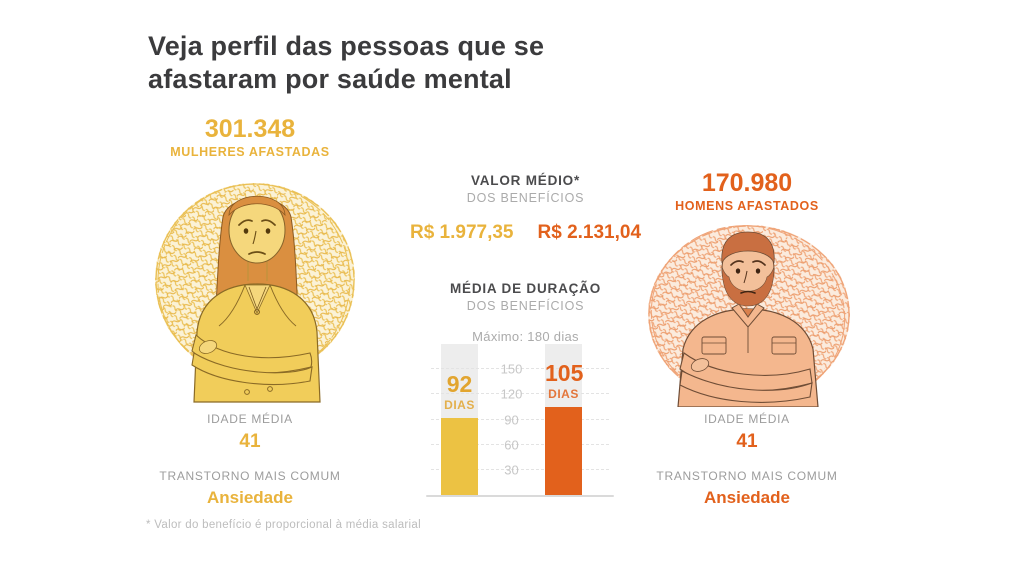 The image size is (1024, 576). What do you see at coordinates (747, 476) in the screenshot?
I see `men-disorder-label: TRANSTORNO MAIS COMUM` at bounding box center [747, 476].